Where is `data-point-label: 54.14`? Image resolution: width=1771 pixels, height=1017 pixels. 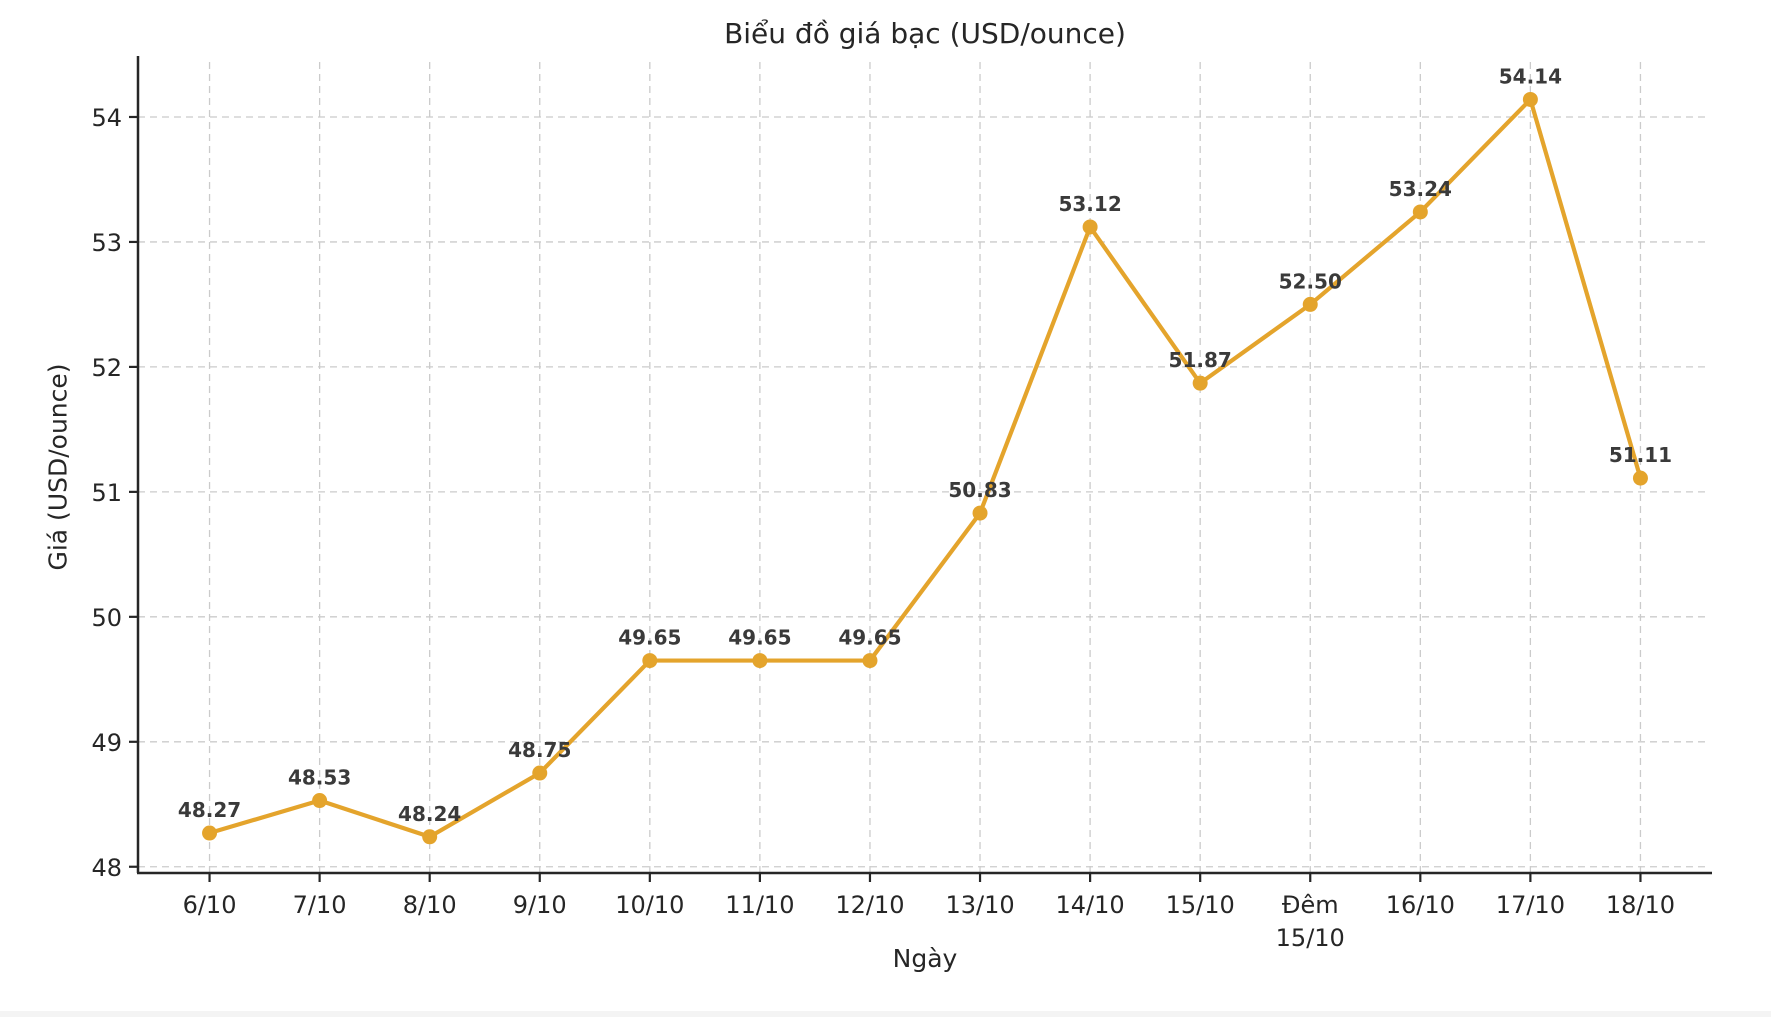 data-point-label: 54.14 is located at coordinates (1530, 76).